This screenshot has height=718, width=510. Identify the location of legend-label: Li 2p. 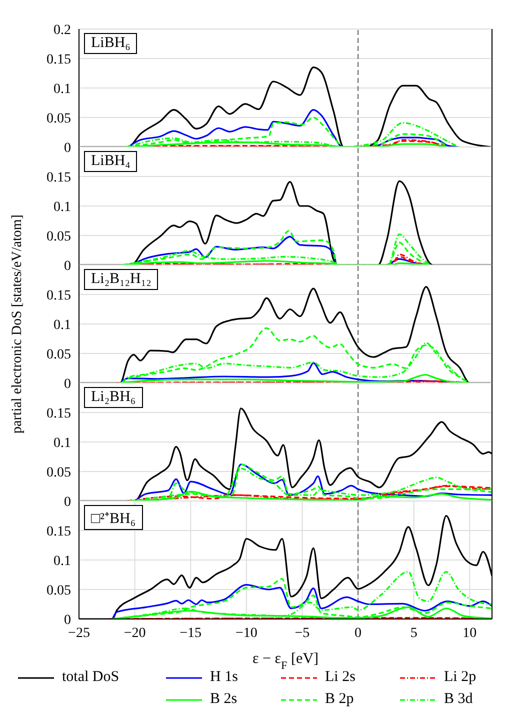
(460, 677).